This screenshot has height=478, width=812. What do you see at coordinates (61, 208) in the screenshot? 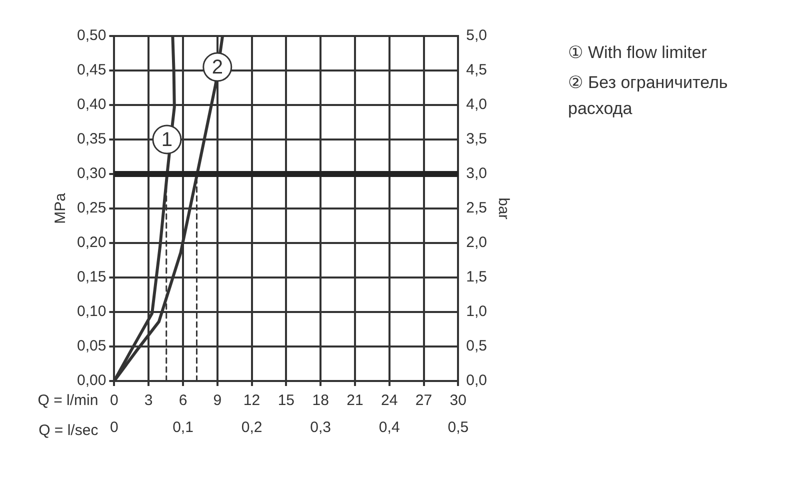
I see `y-axis-title: MPa` at bounding box center [61, 208].